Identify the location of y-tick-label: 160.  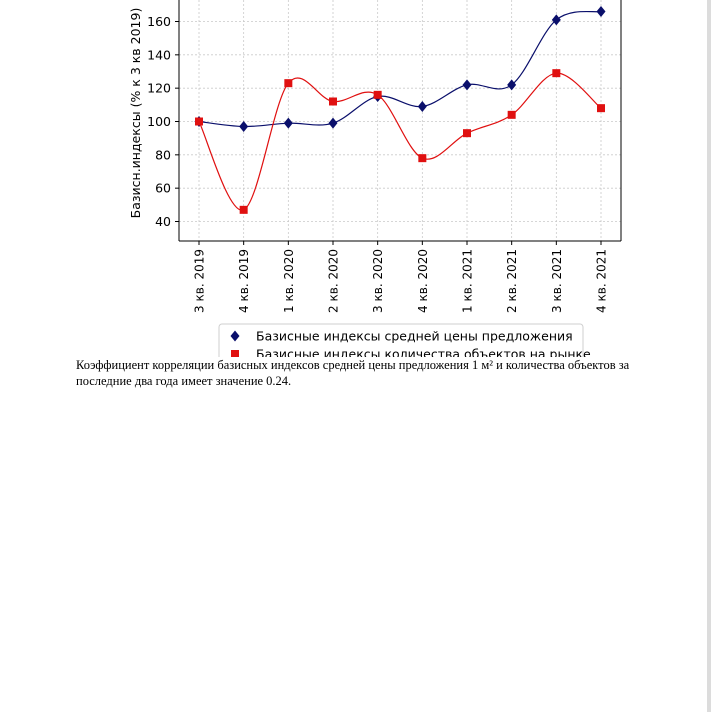
(159, 21).